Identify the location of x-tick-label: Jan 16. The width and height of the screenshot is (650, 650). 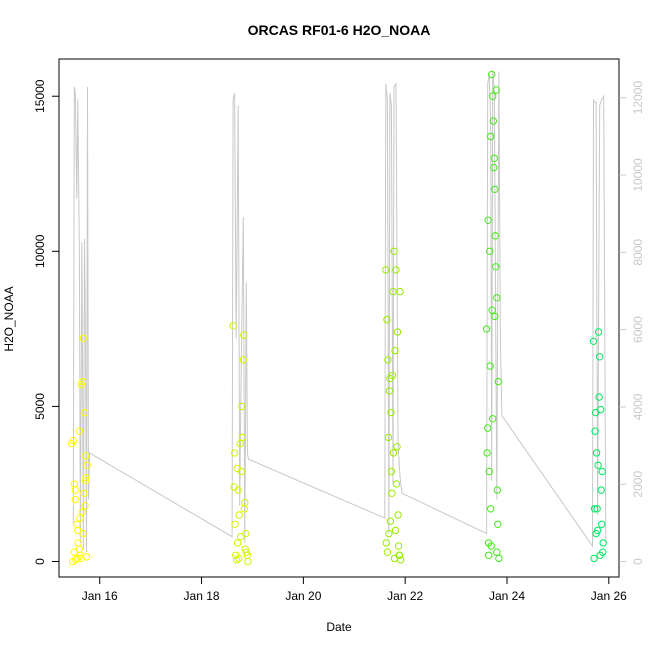
(100, 596).